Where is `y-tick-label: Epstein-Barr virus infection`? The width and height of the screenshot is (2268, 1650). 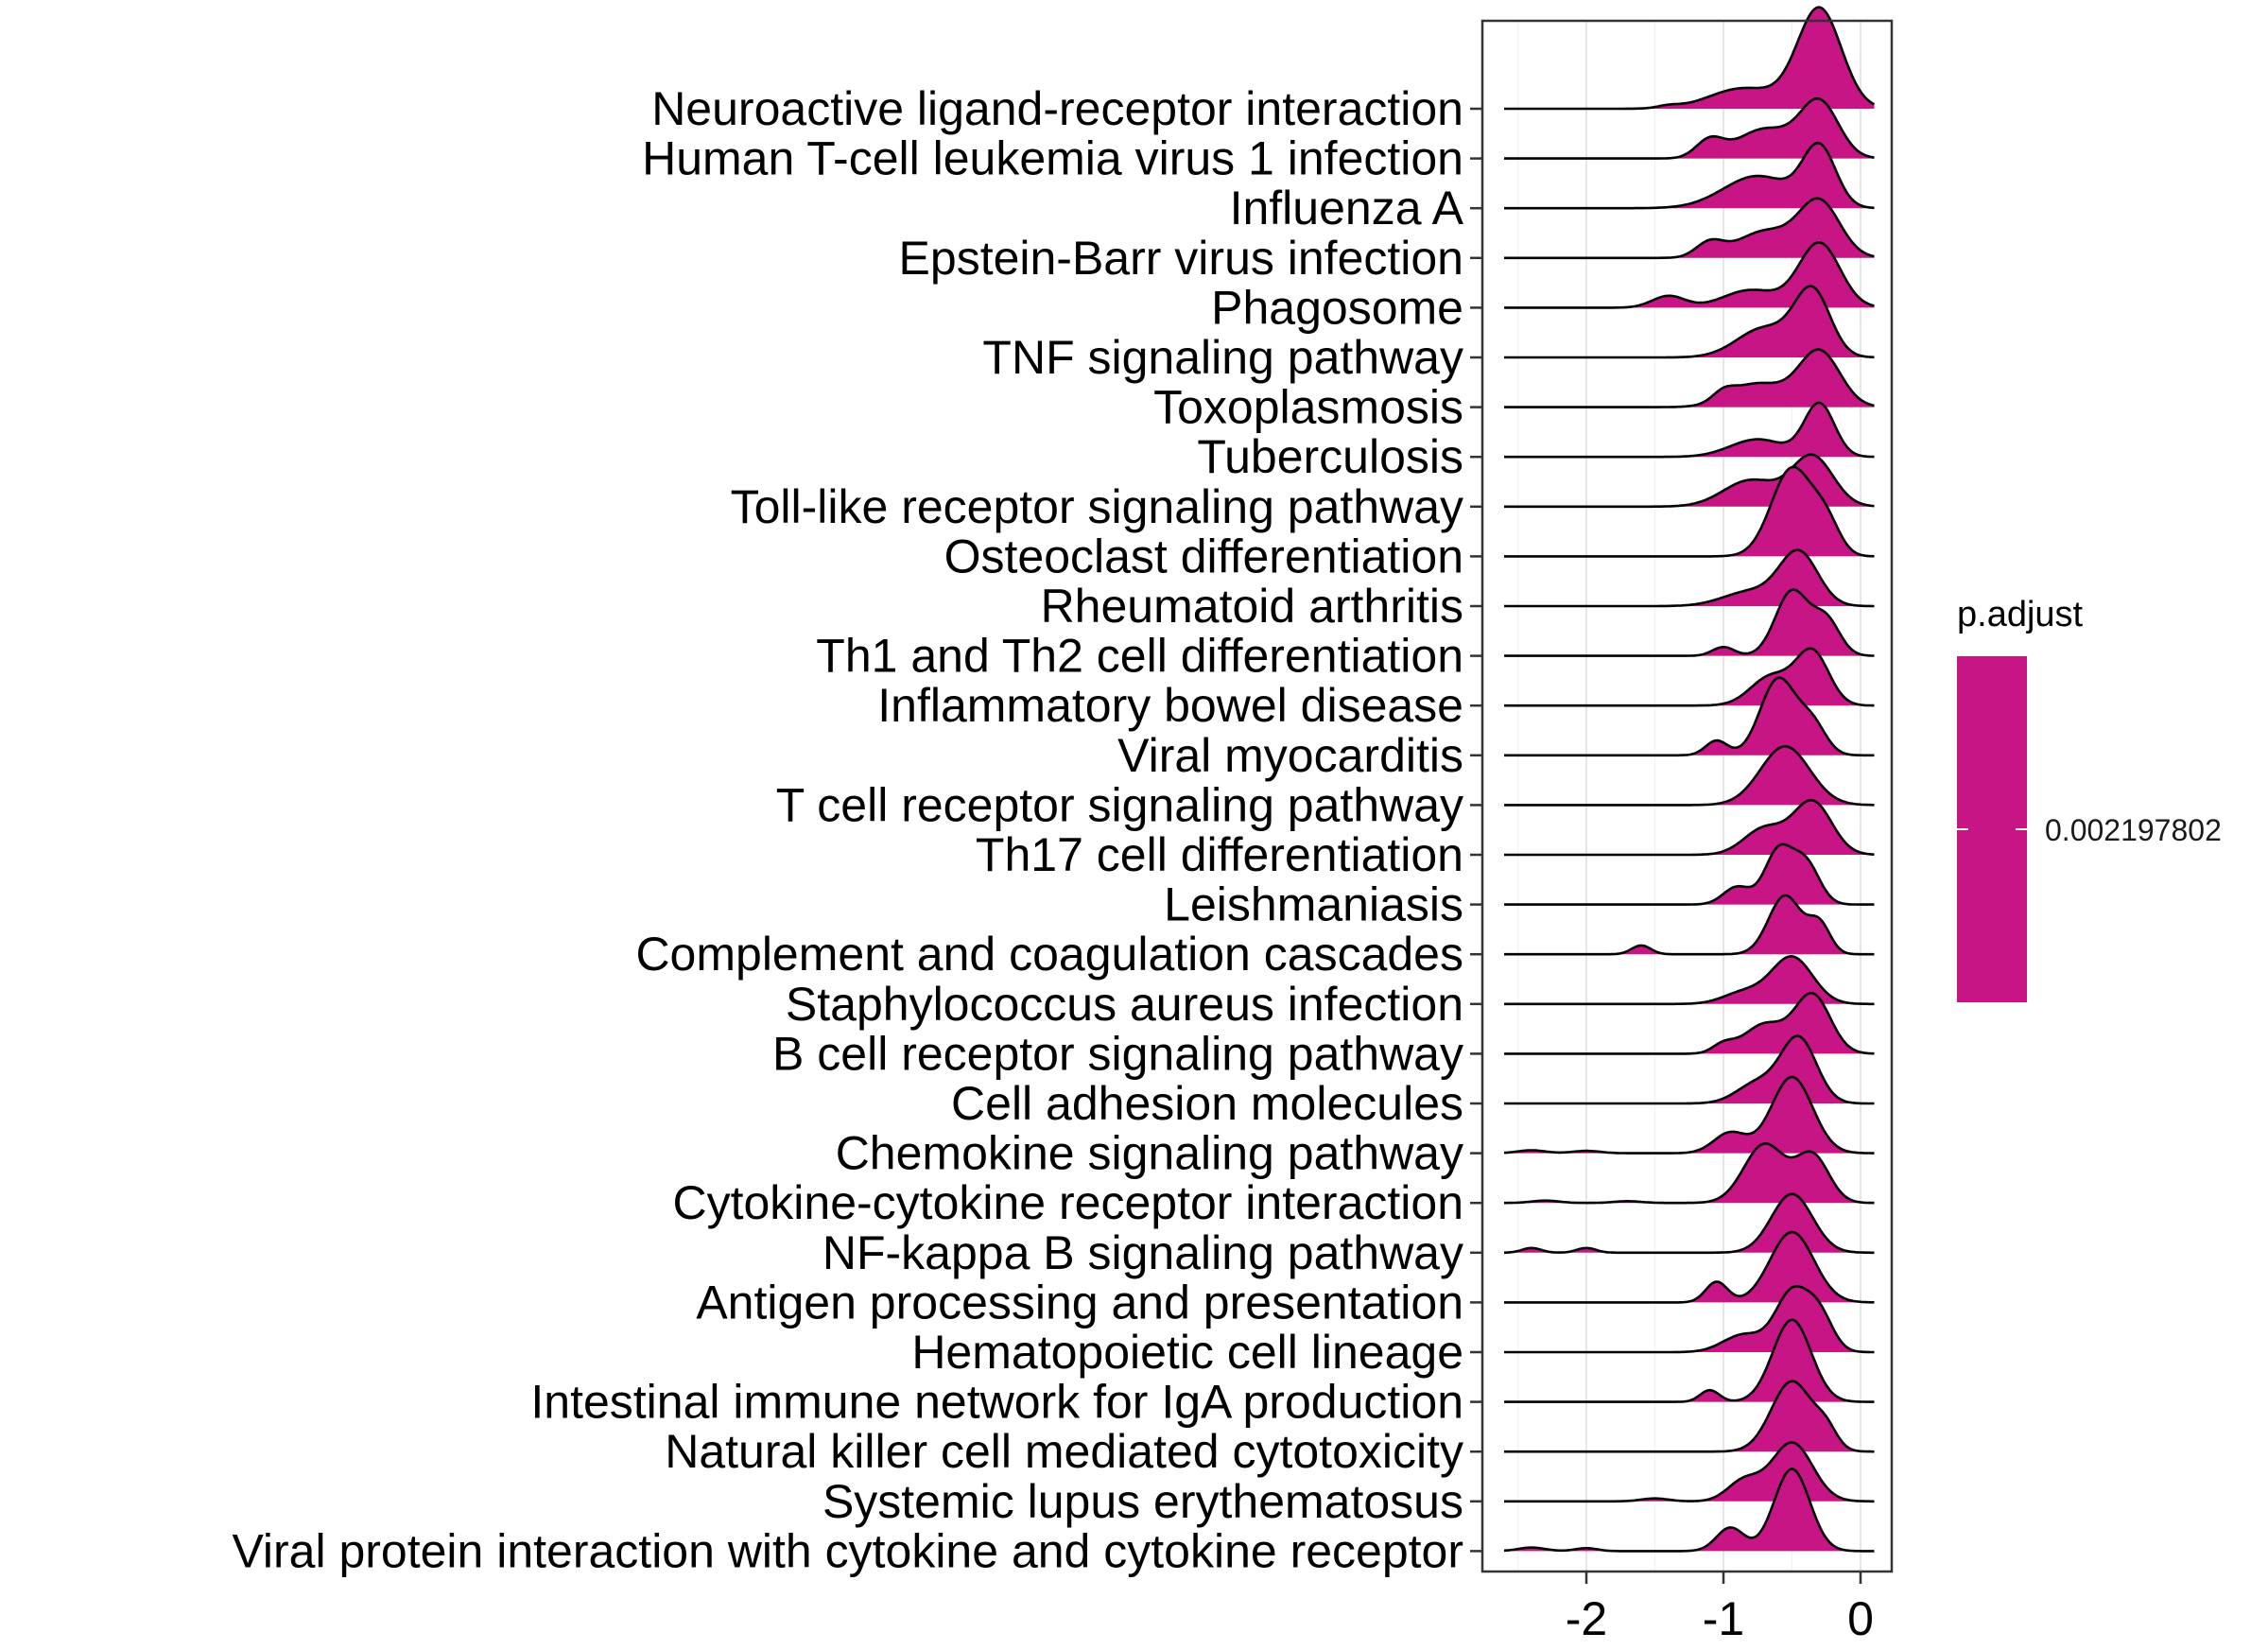
y-tick-label: Epstein-Barr virus infection is located at coordinates (1181, 258).